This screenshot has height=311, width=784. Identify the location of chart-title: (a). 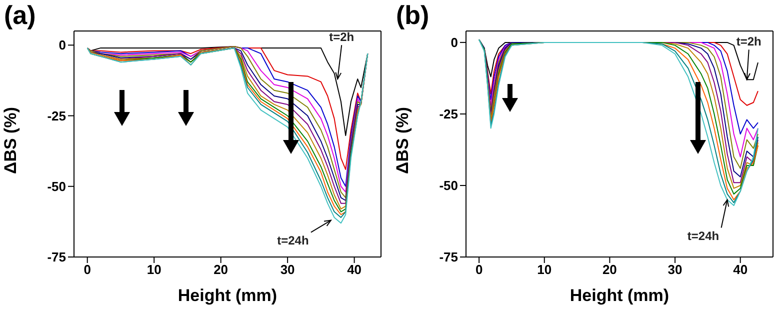
(20, 15).